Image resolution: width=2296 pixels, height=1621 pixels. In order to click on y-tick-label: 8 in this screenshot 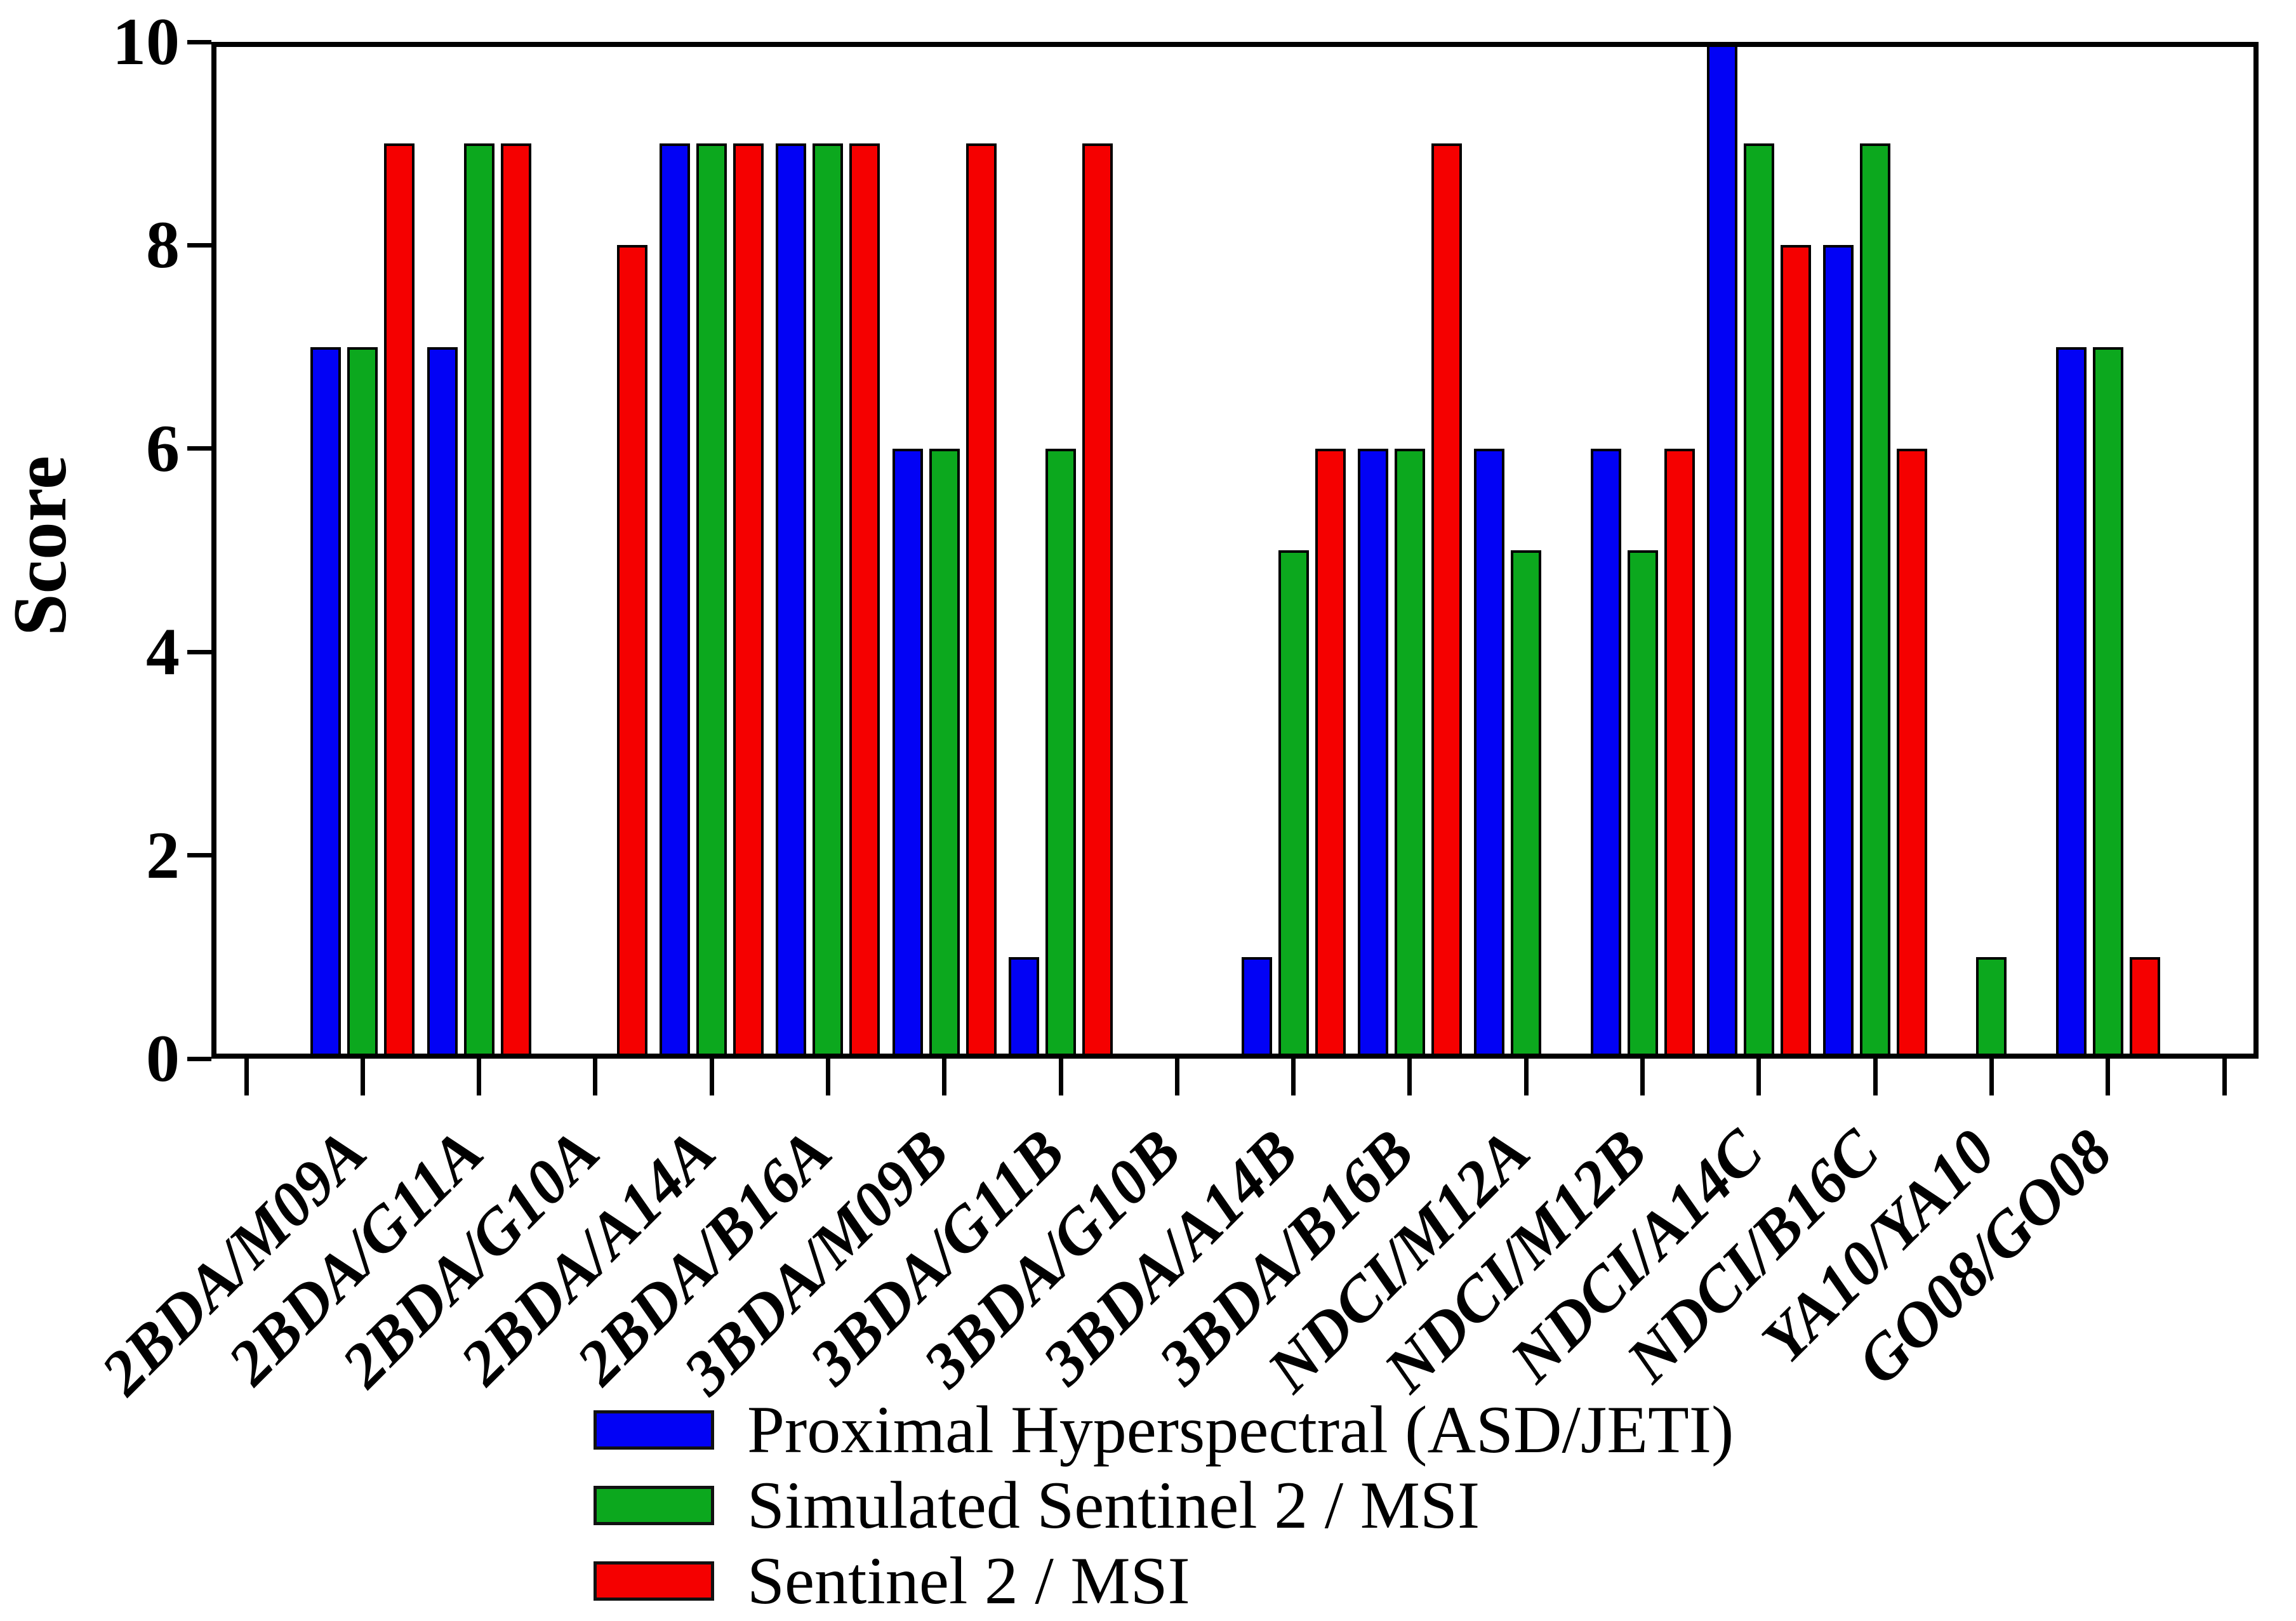, I will do `click(163, 245)`.